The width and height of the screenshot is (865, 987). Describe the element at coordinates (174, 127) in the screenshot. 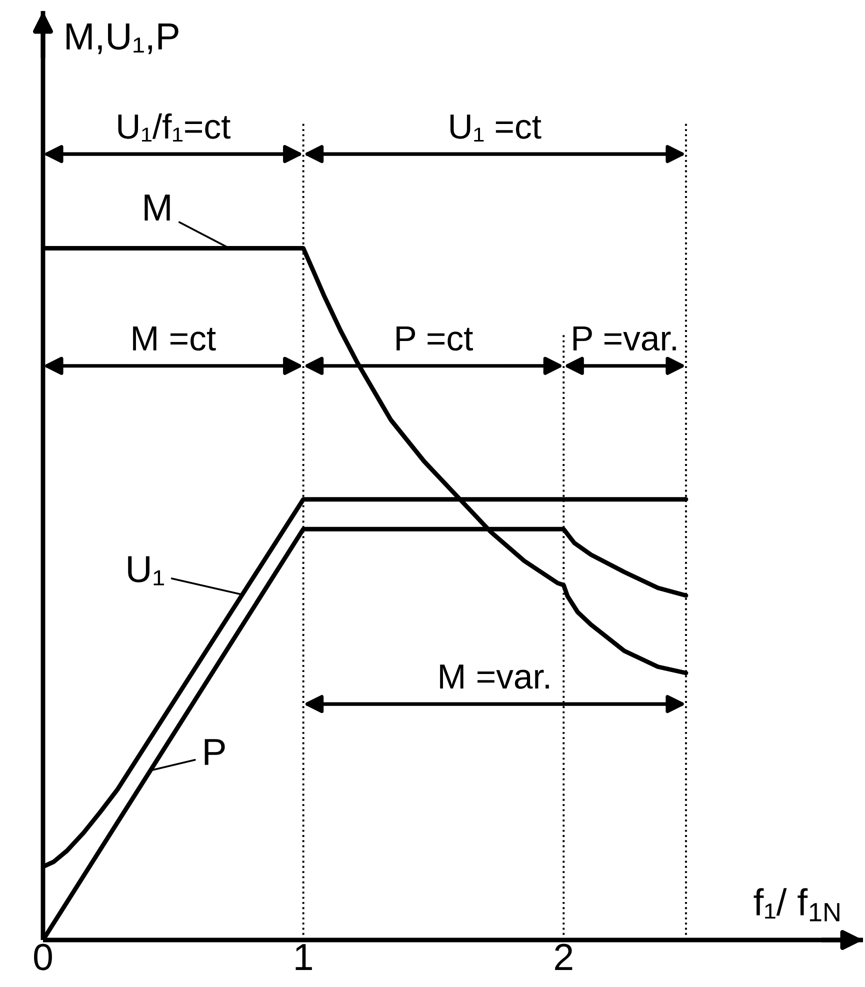

I see `text: U₁/f₁=ct` at that location.